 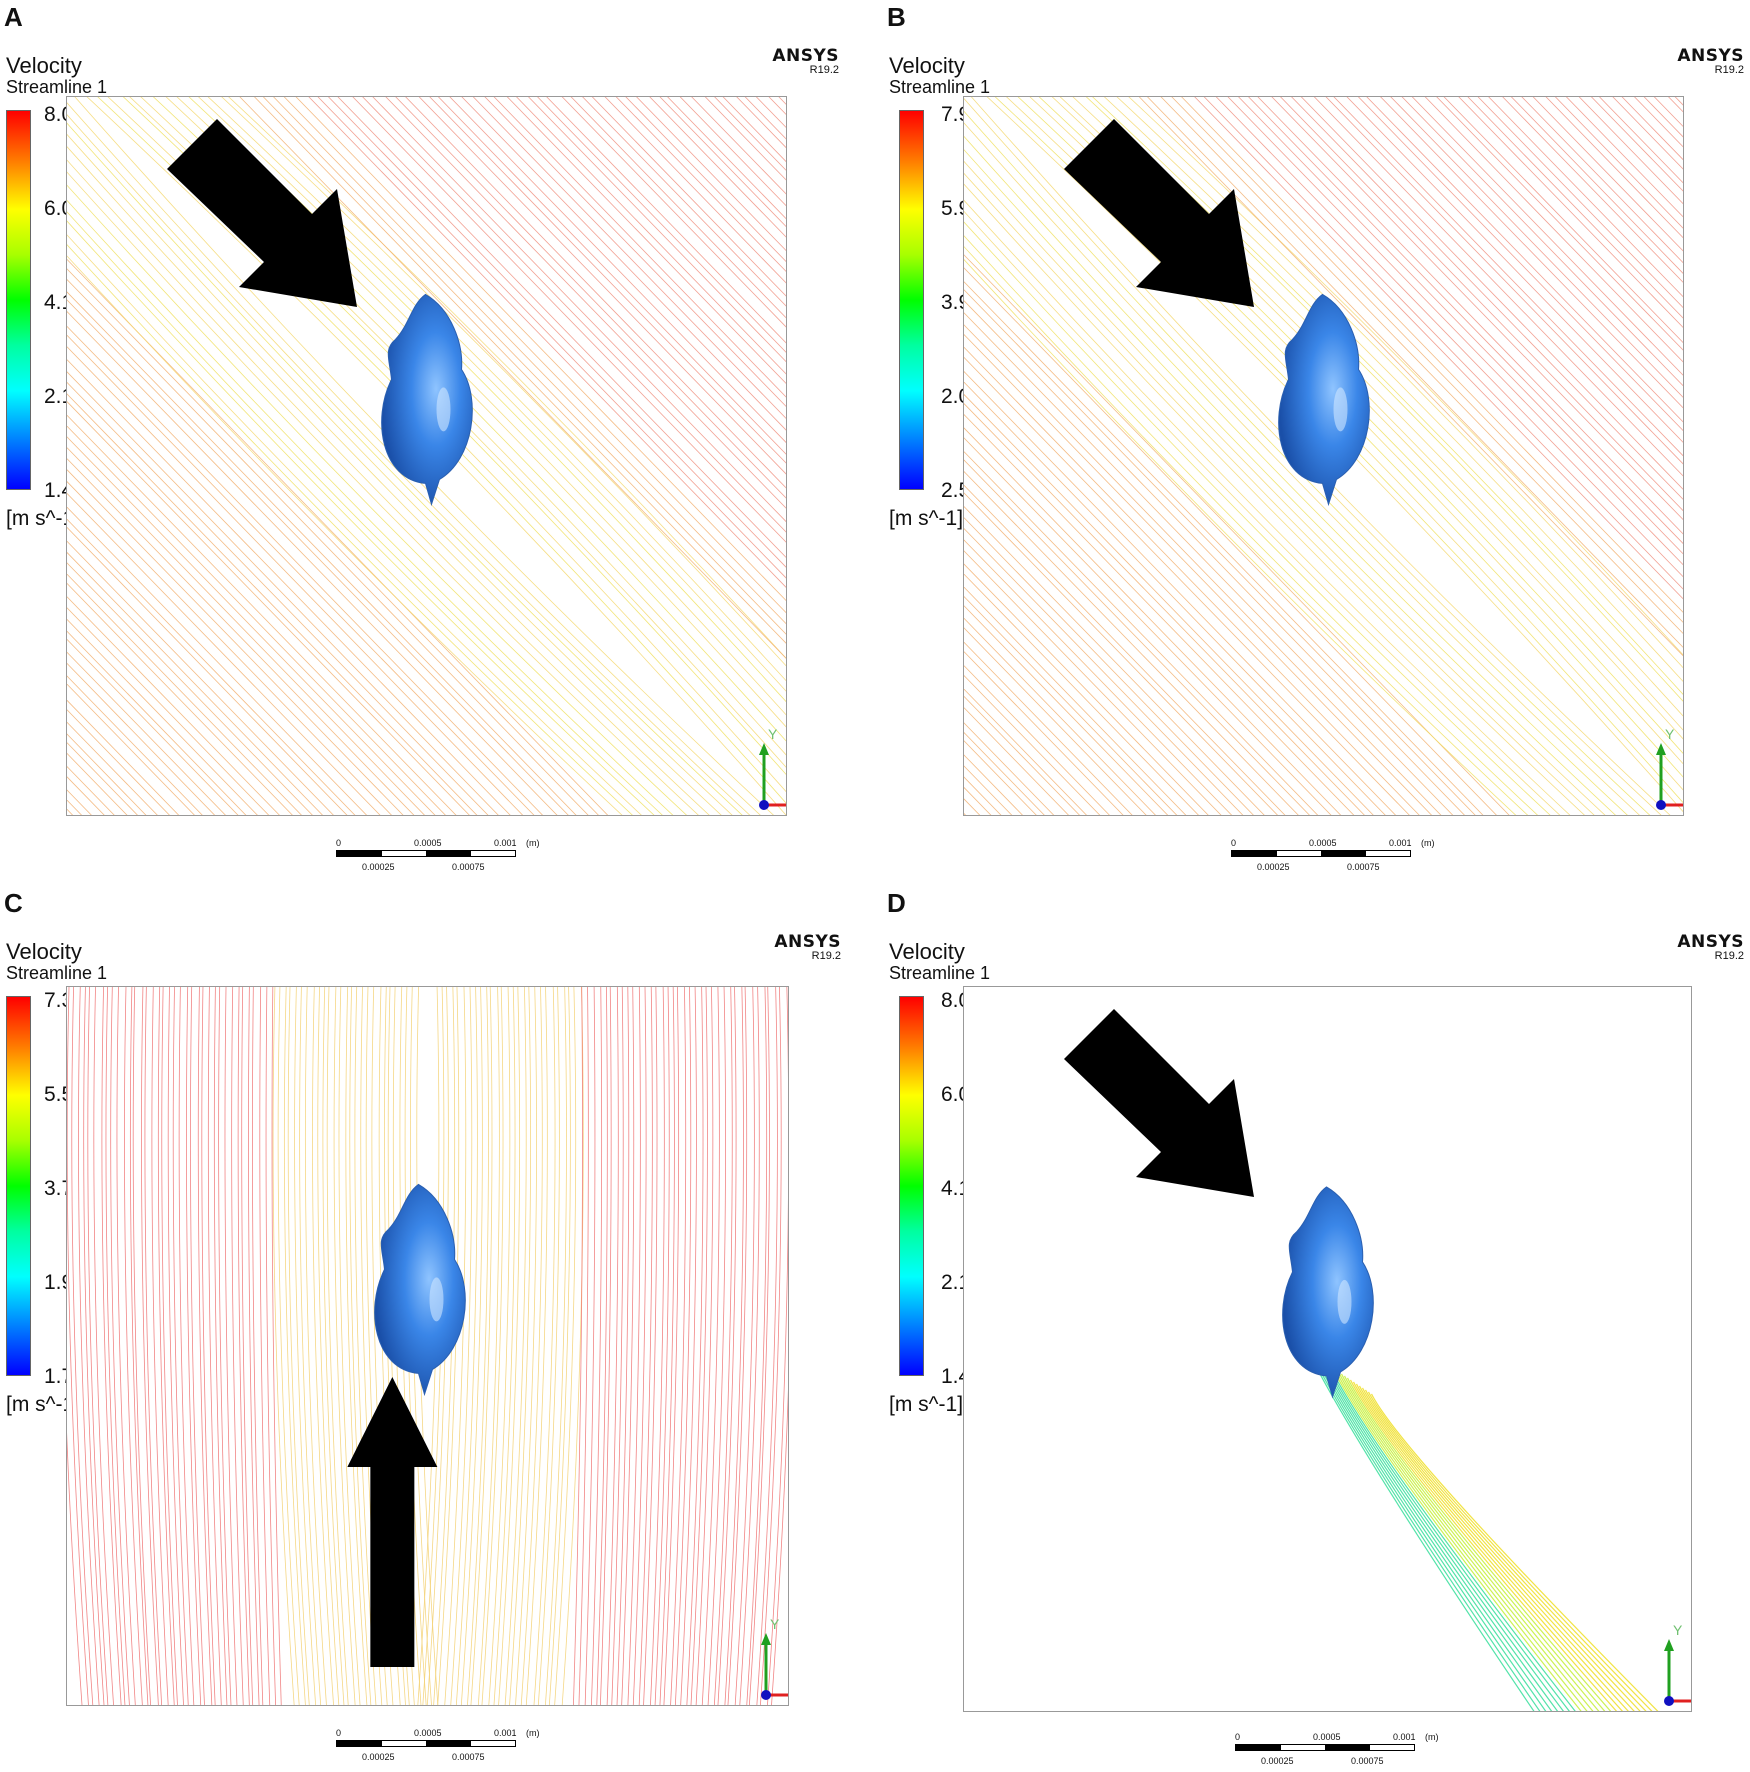 I want to click on scale-label-0: 0, so click(x=1234, y=843).